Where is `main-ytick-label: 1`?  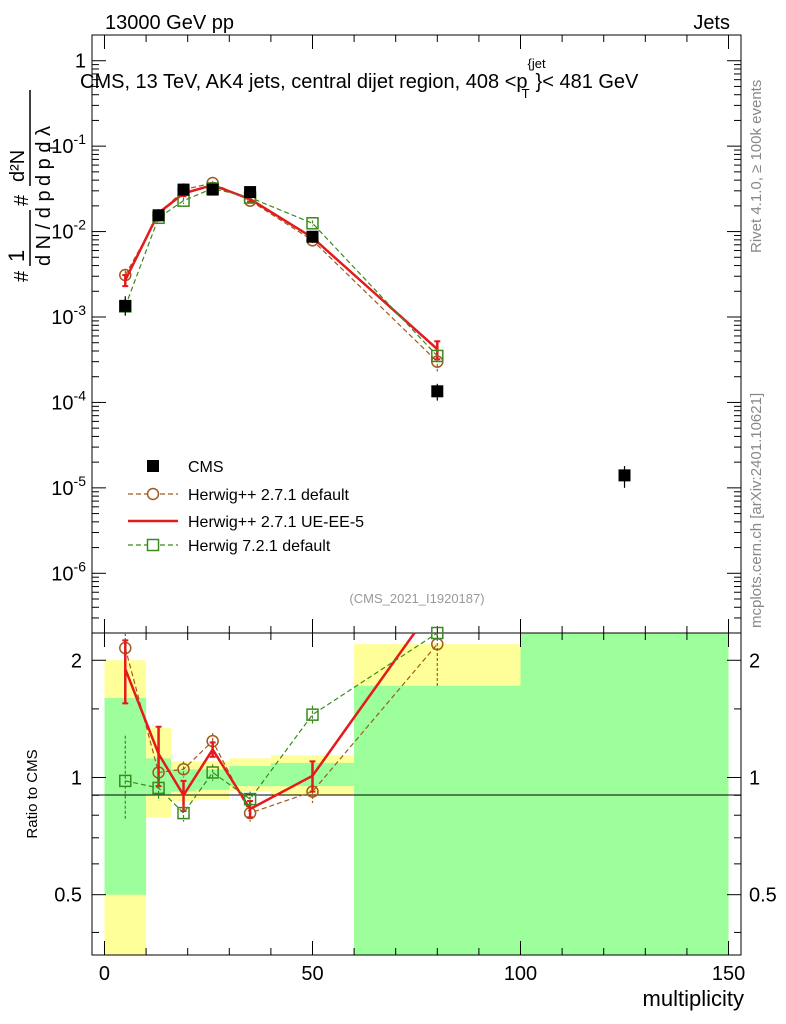 main-ytick-label: 1 is located at coordinates (80, 62).